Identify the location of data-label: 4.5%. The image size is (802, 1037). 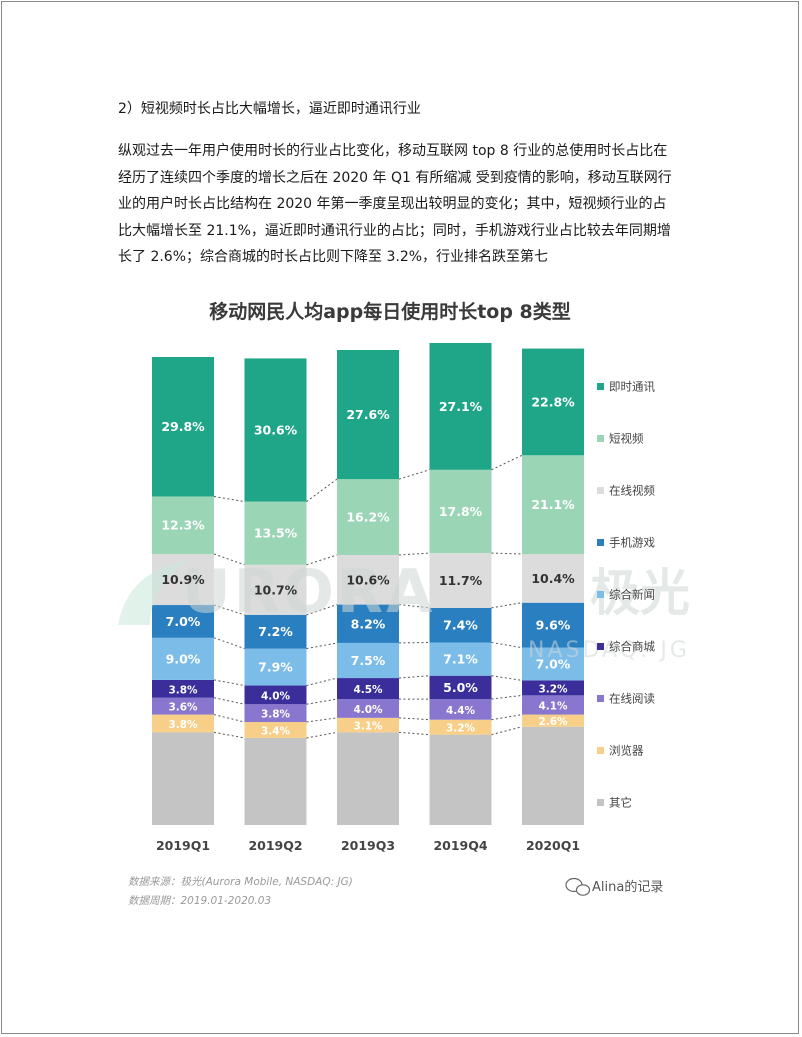
(368, 690).